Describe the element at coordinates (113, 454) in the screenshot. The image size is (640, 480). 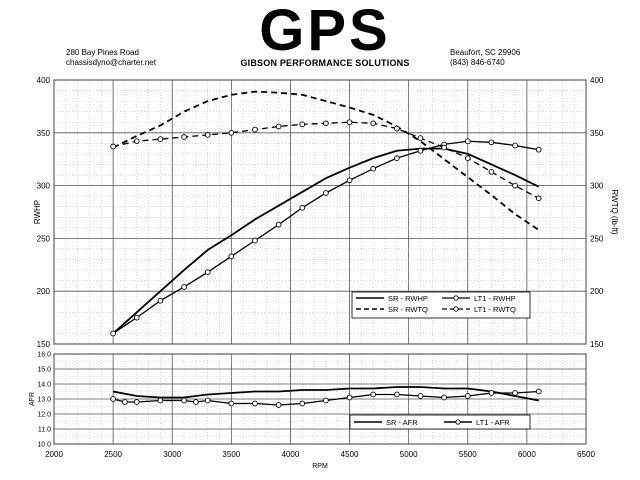
I see `x-tick-label: 2500` at that location.